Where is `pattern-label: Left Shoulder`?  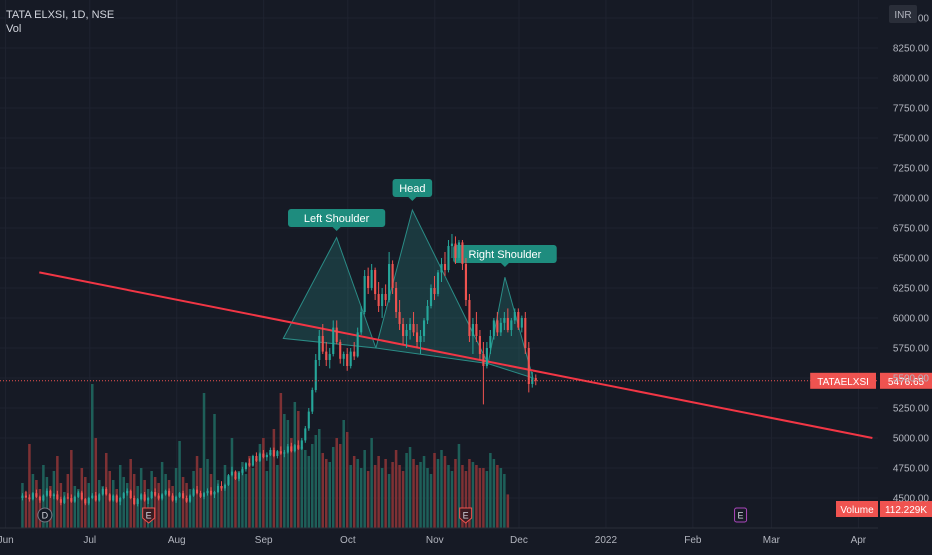 pattern-label: Left Shoulder is located at coordinates (337, 220).